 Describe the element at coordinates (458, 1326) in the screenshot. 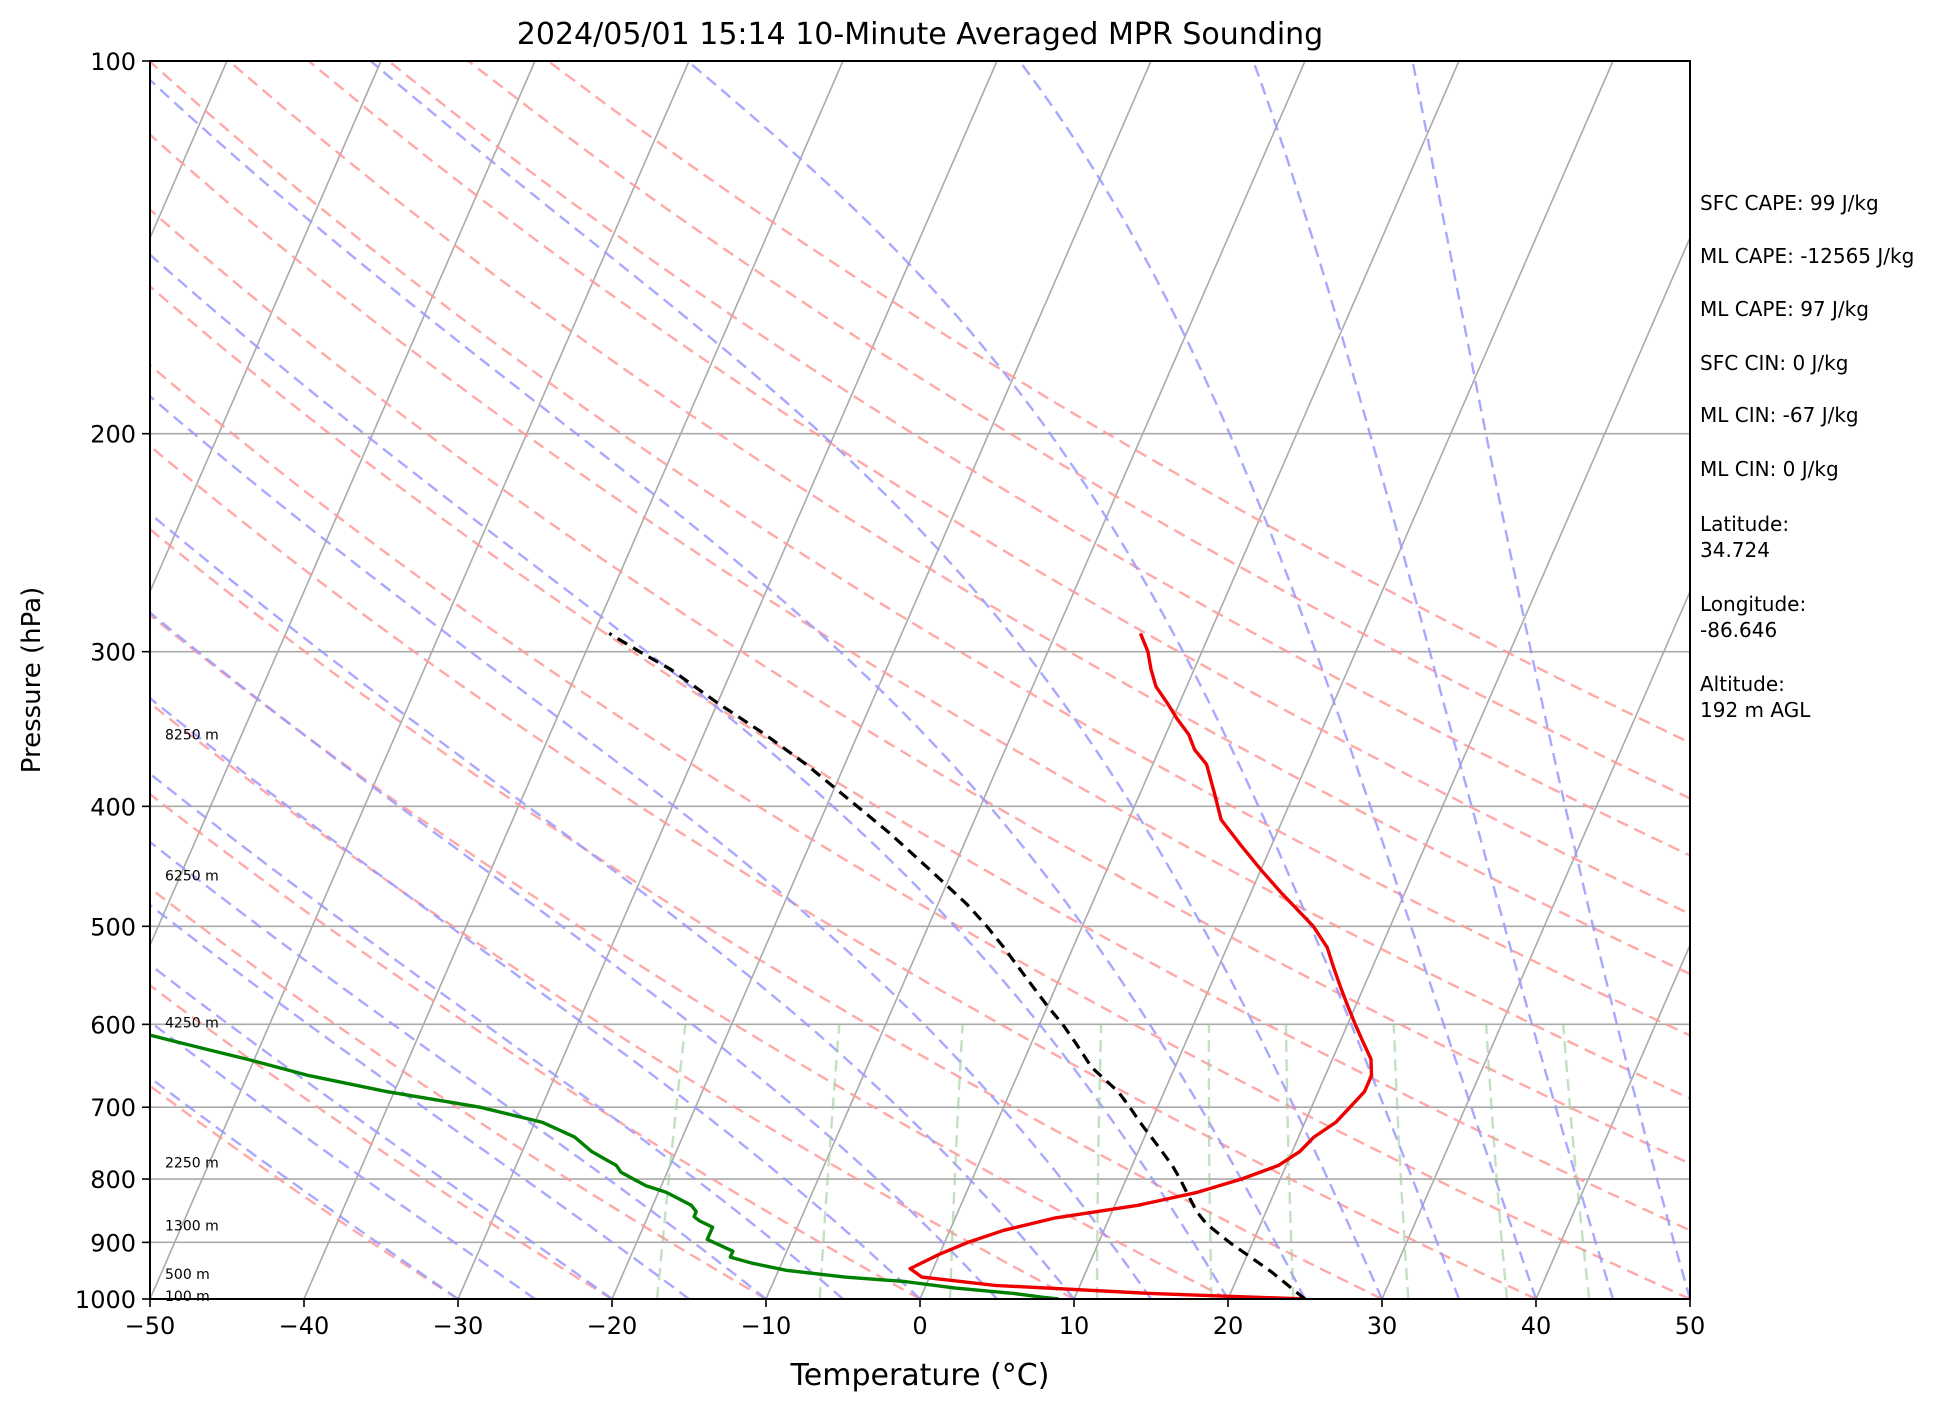

I see `x-tick-label: −30` at that location.